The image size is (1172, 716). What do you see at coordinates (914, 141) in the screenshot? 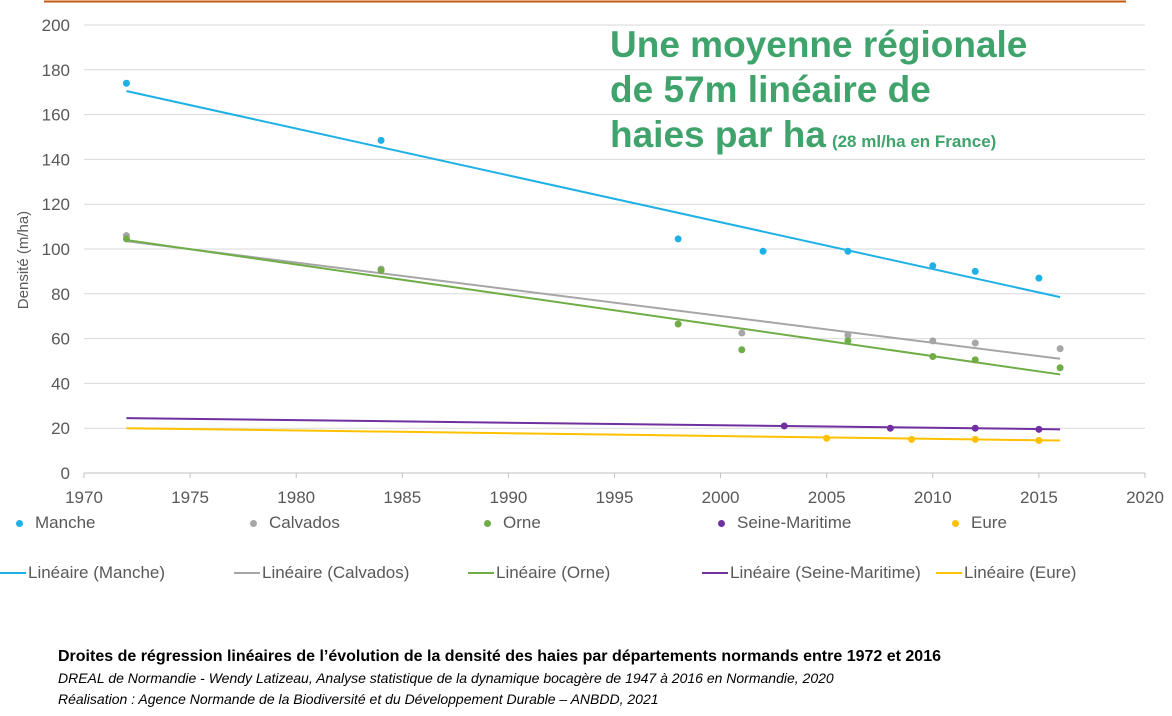
I see `headline-note: (28 ml/ha en France)` at bounding box center [914, 141].